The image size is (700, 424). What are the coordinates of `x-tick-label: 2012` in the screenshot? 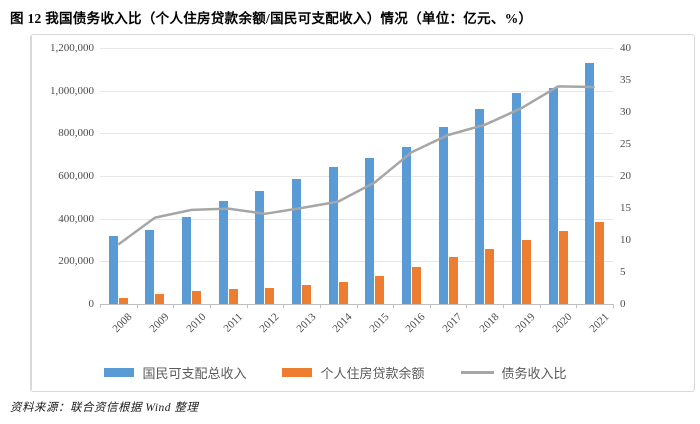 It's located at (269, 323).